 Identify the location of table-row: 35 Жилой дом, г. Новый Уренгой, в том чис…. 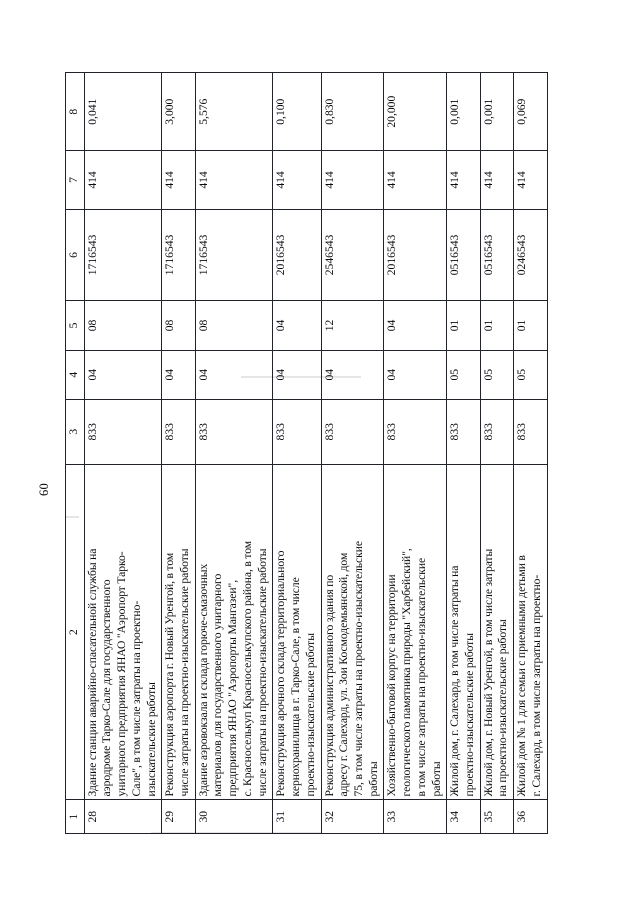
(497, 452).